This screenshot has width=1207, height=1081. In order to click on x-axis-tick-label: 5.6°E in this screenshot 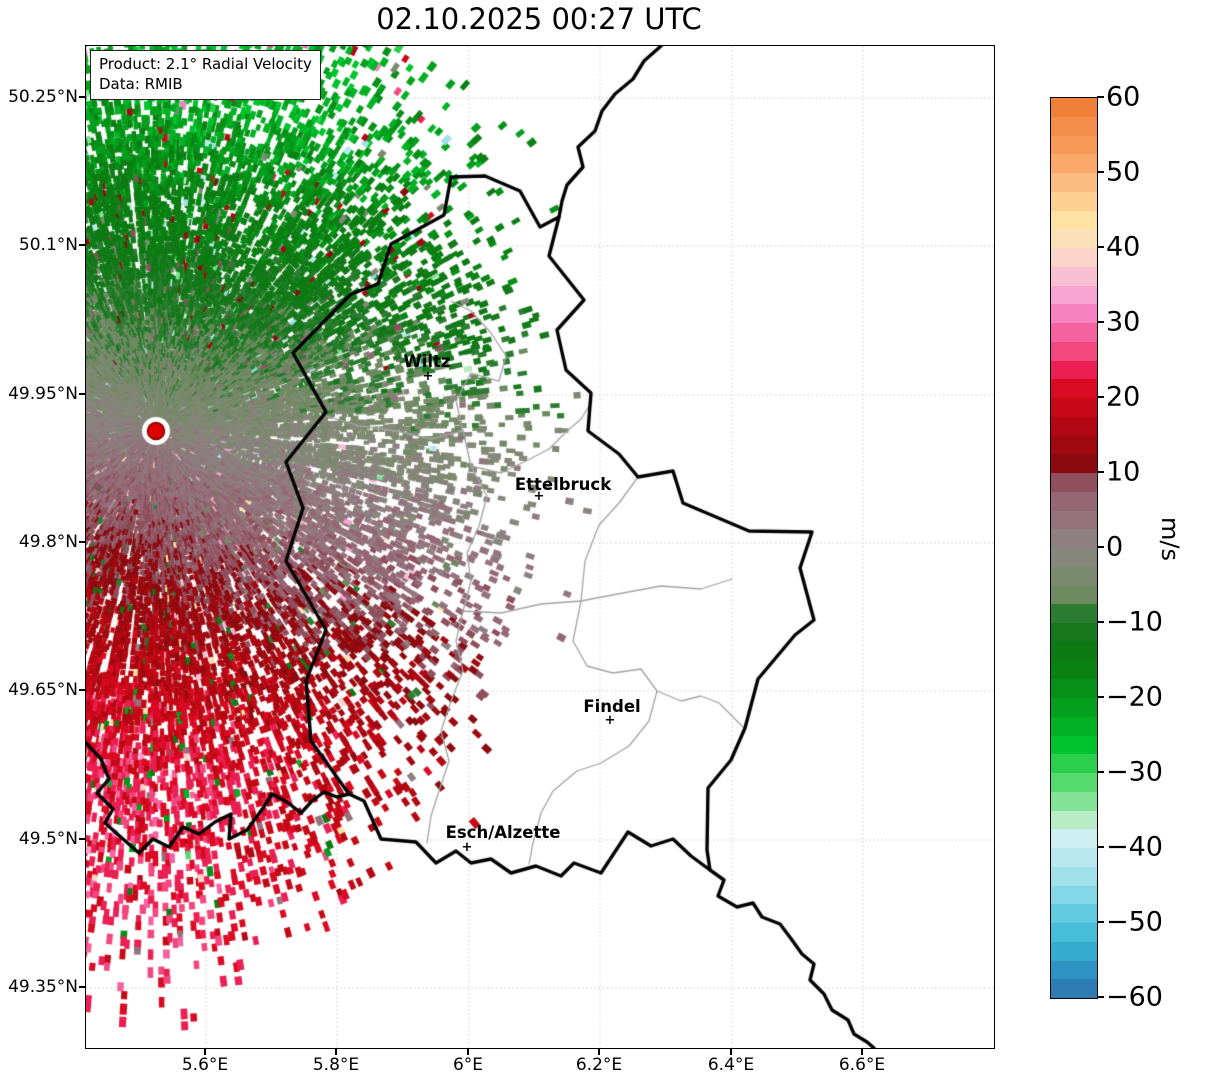, I will do `click(205, 1065)`.